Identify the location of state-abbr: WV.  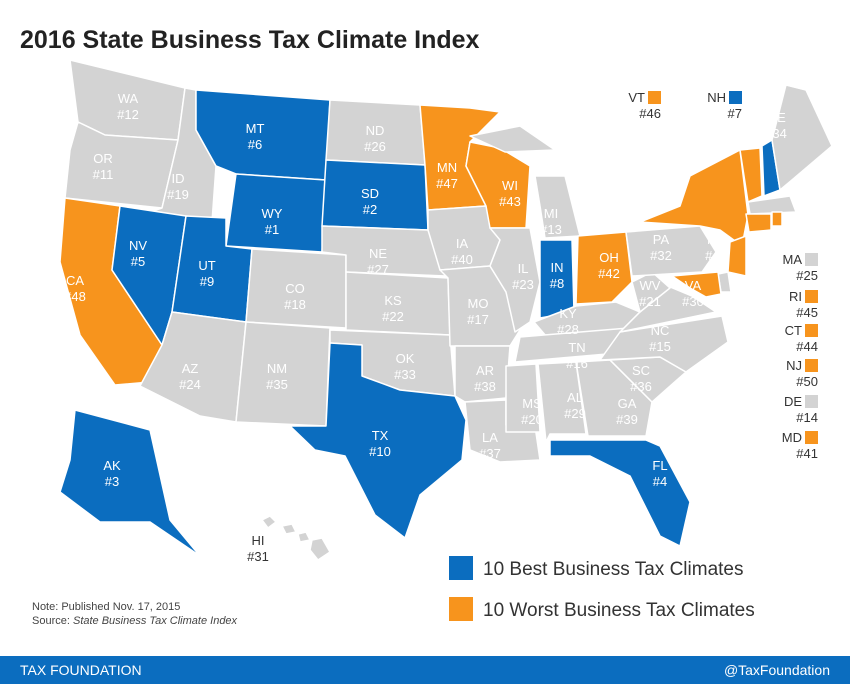
(650, 285).